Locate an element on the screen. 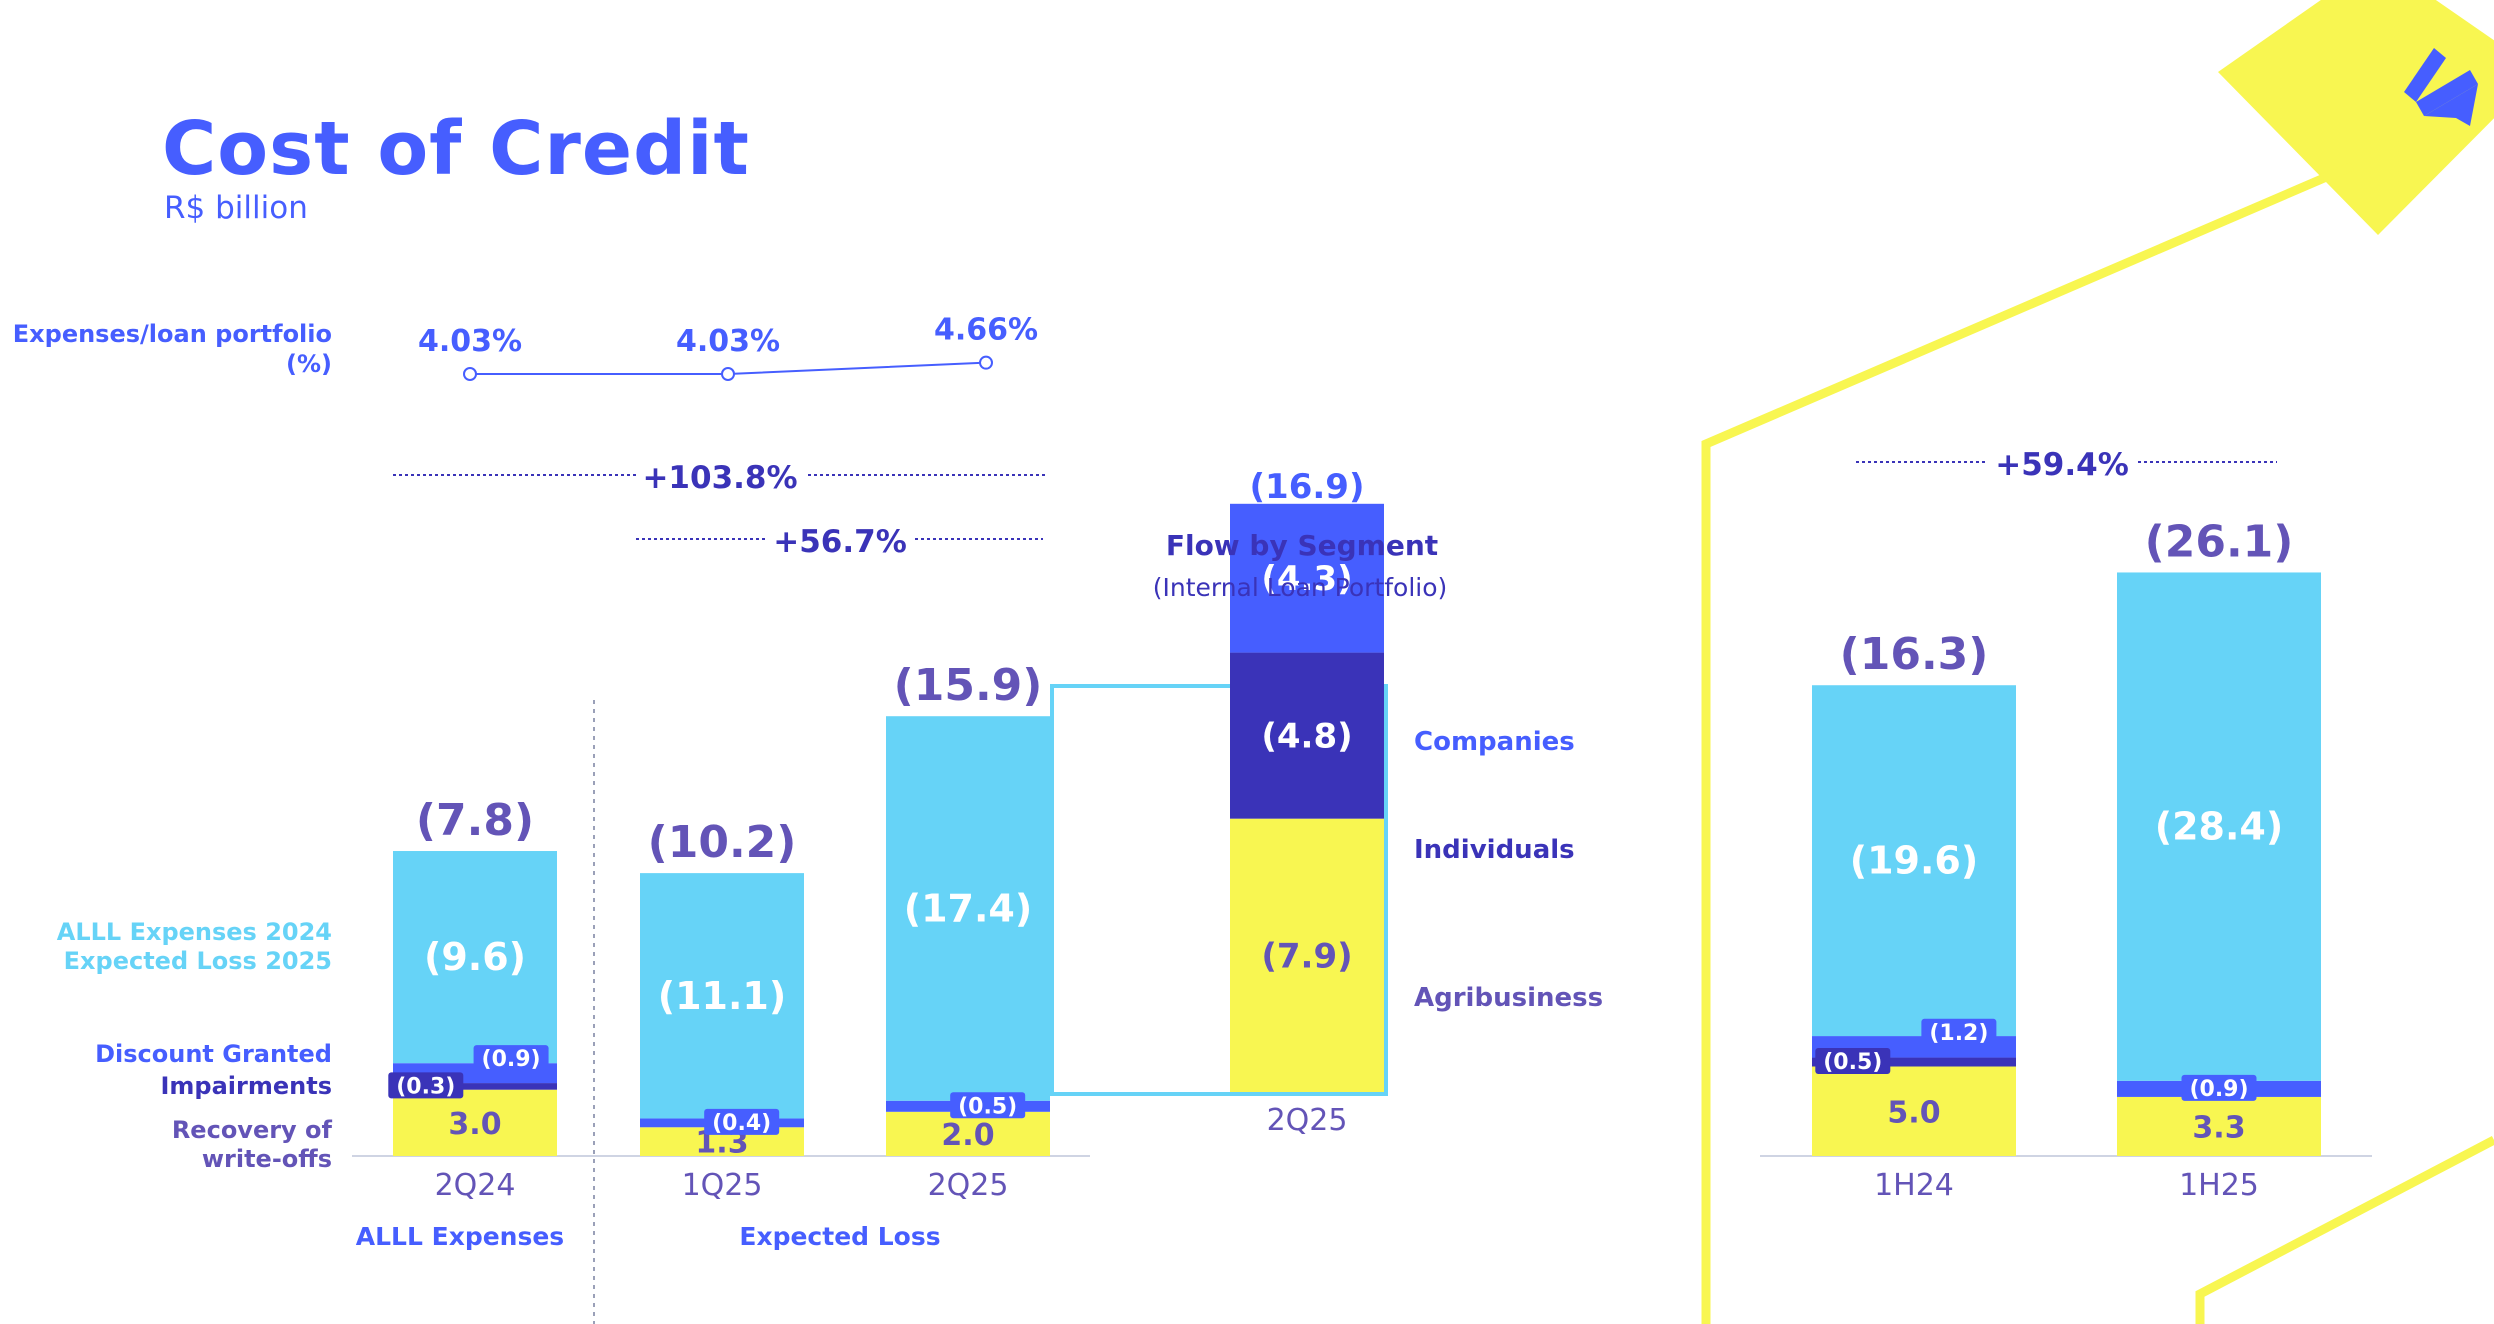 Image resolution: width=2494 pixels, height=1324 pixels. segment-companies-label: Companies is located at coordinates (1494, 742).